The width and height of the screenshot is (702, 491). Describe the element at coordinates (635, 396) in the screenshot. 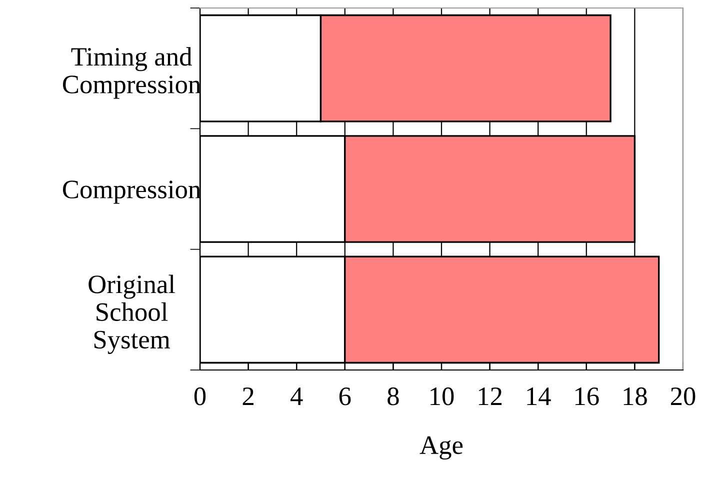

I see `x-tick-label: 18` at that location.